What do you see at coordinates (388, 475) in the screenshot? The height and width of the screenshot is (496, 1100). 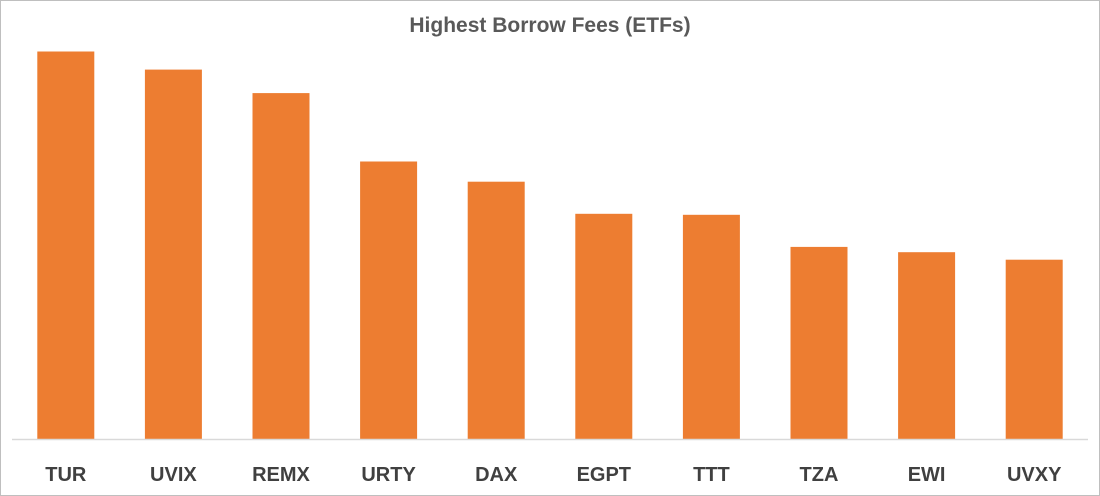 I see `x-tick-label-urty: URTY` at bounding box center [388, 475].